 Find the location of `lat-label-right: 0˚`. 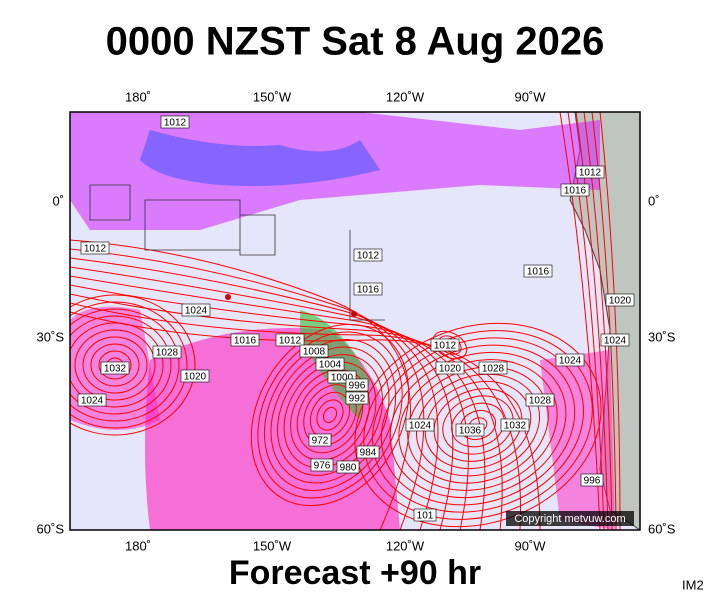

lat-label-right: 0˚ is located at coordinates (654, 200).